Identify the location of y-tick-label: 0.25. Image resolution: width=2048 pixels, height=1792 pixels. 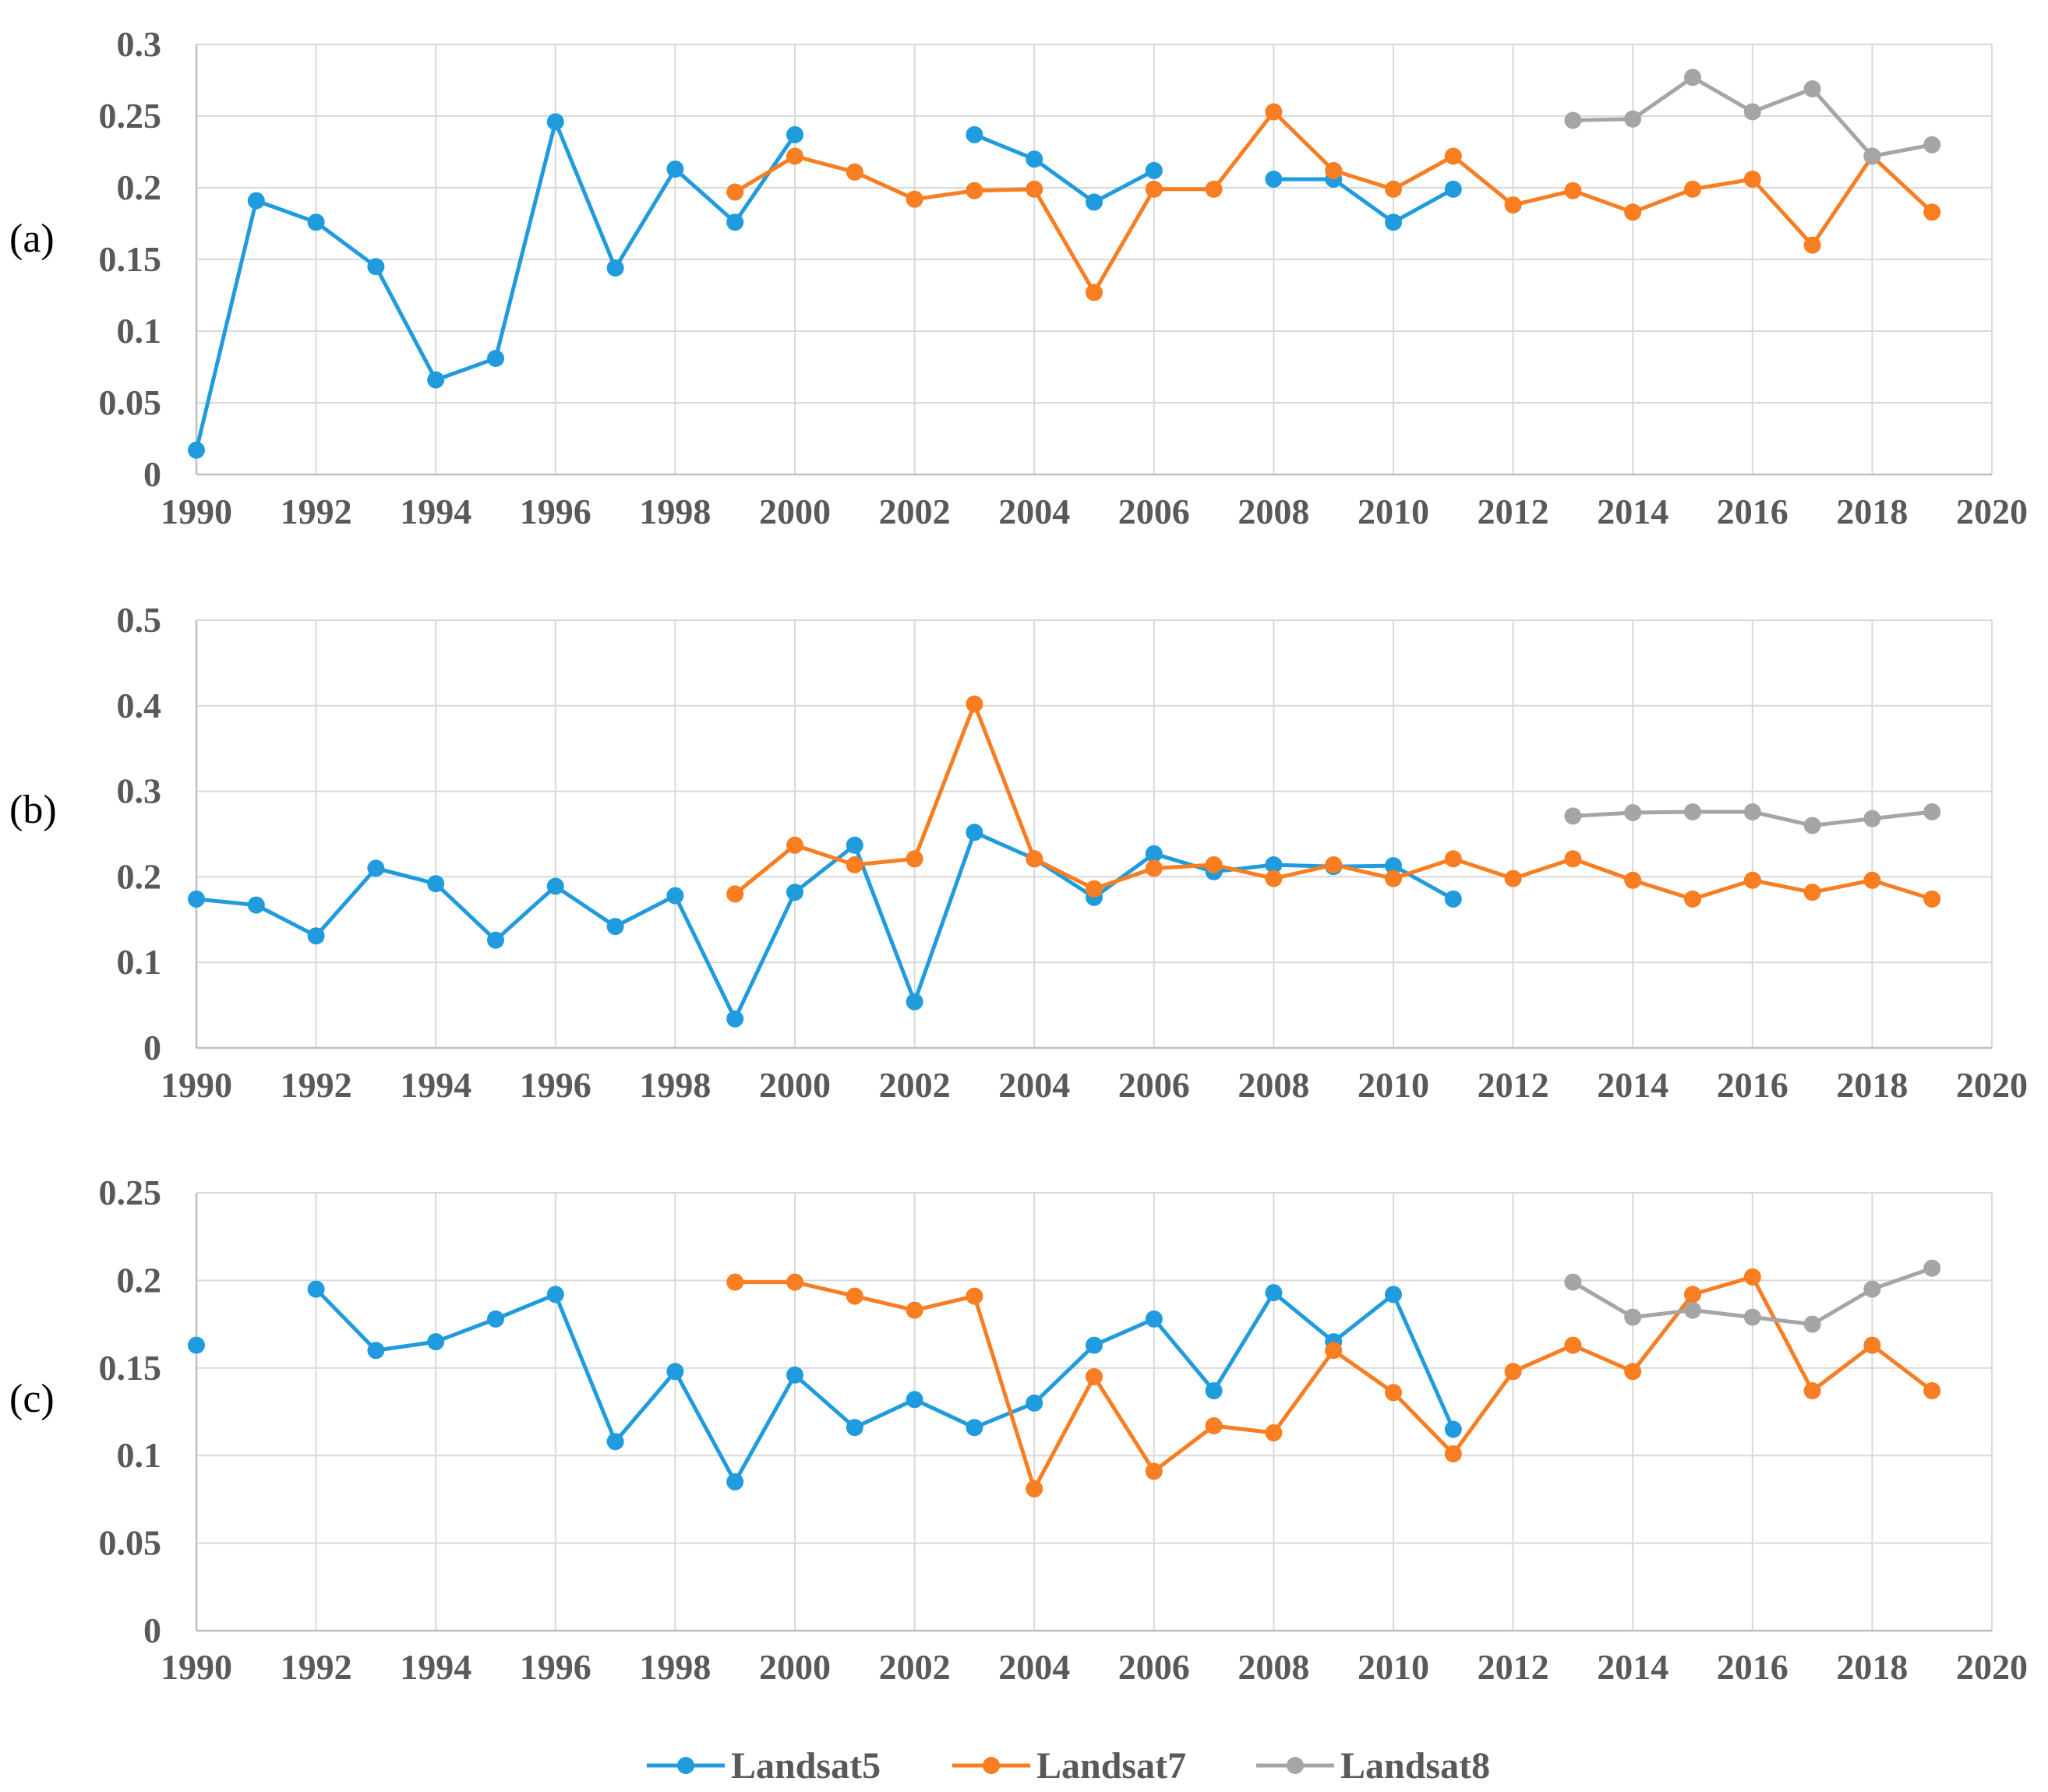
(130, 1192).